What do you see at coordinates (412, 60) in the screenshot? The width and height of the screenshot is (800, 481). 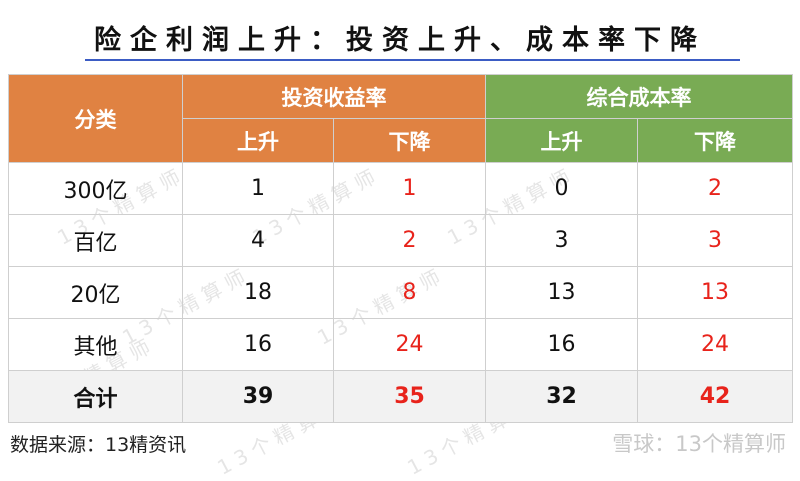 I see `title-underline` at bounding box center [412, 60].